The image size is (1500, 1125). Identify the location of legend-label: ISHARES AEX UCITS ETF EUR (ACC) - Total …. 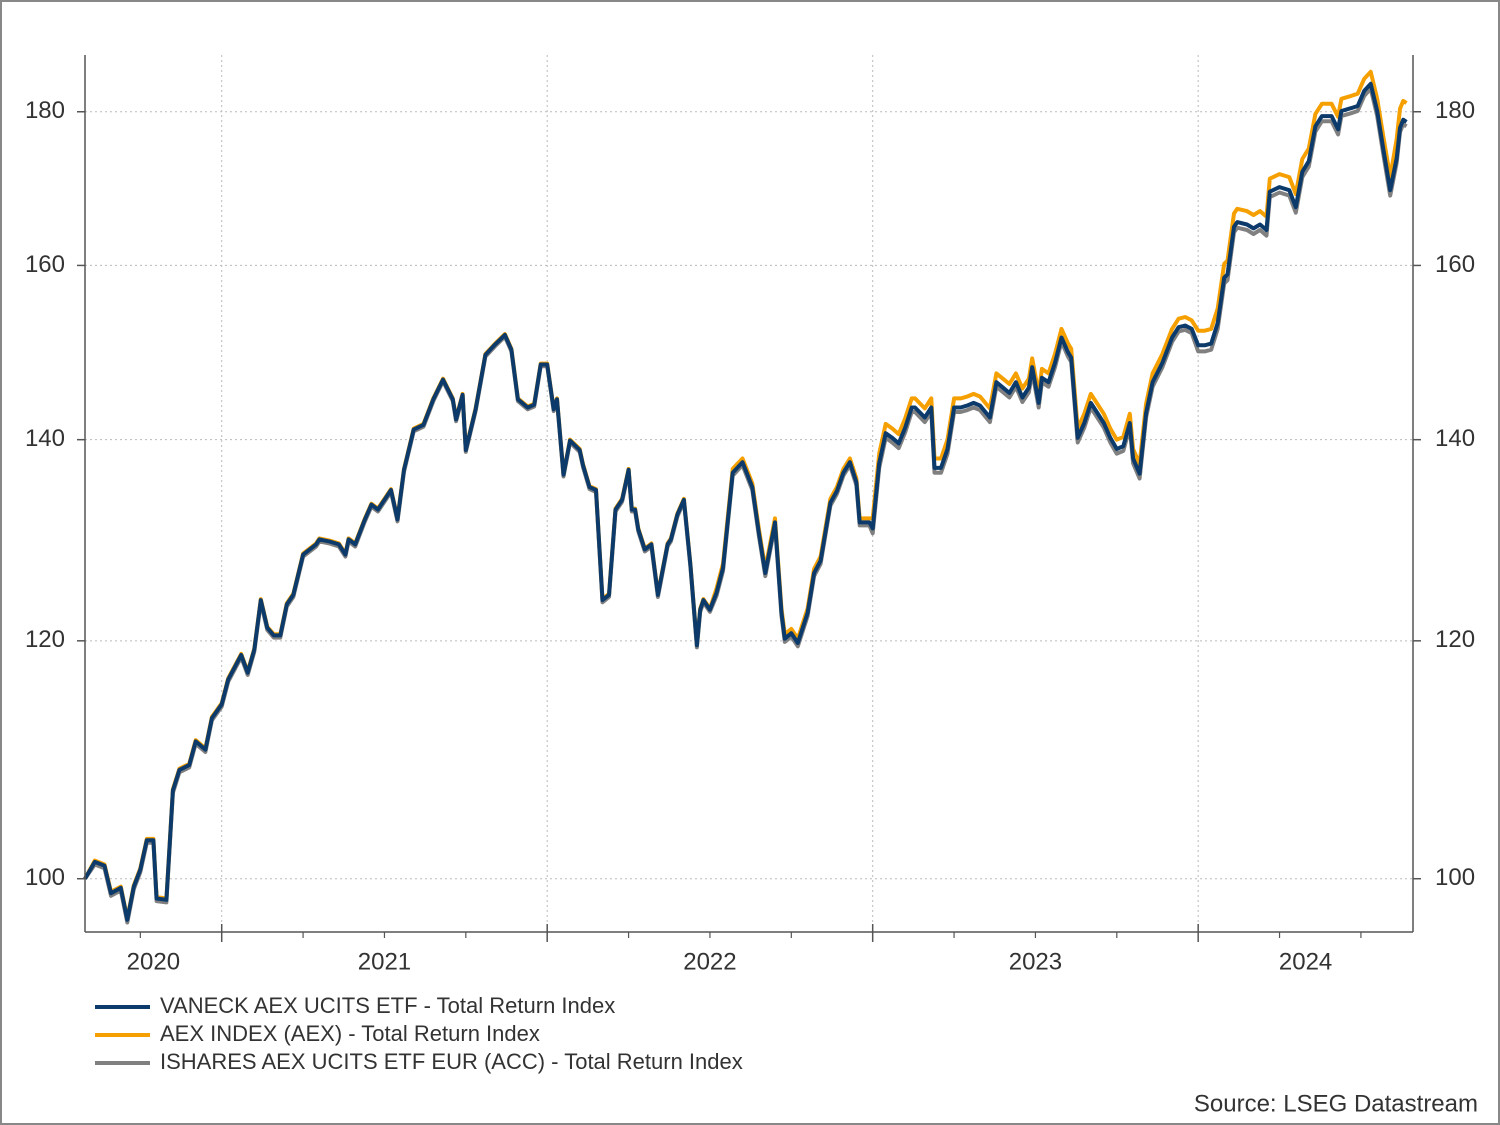
(451, 1061).